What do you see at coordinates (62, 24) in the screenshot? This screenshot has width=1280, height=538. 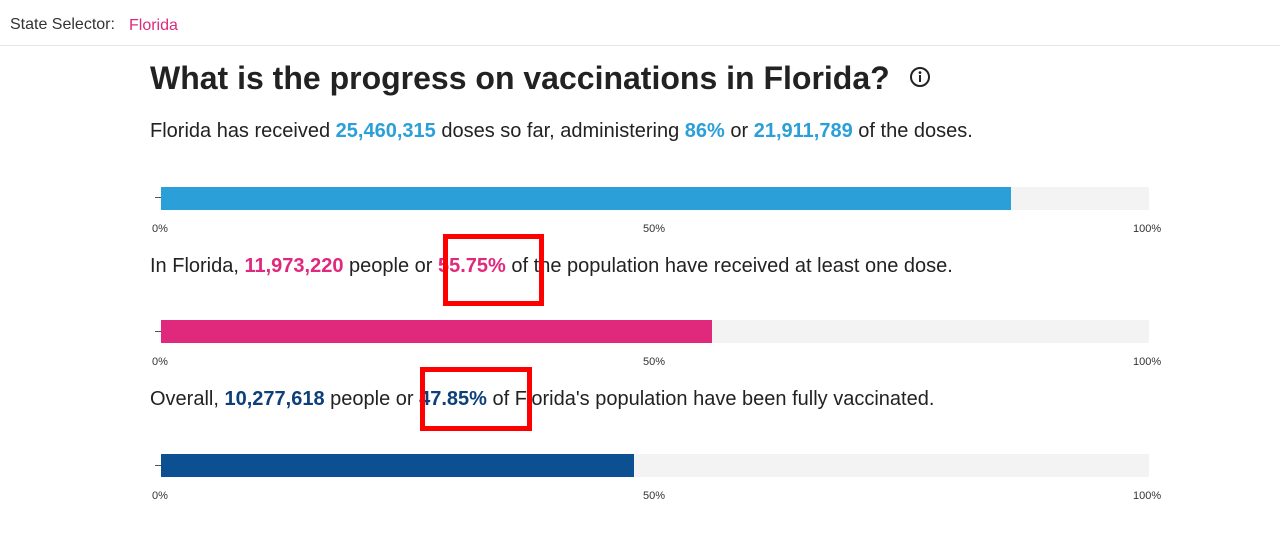 I see `state-selector-label: State Selector:` at bounding box center [62, 24].